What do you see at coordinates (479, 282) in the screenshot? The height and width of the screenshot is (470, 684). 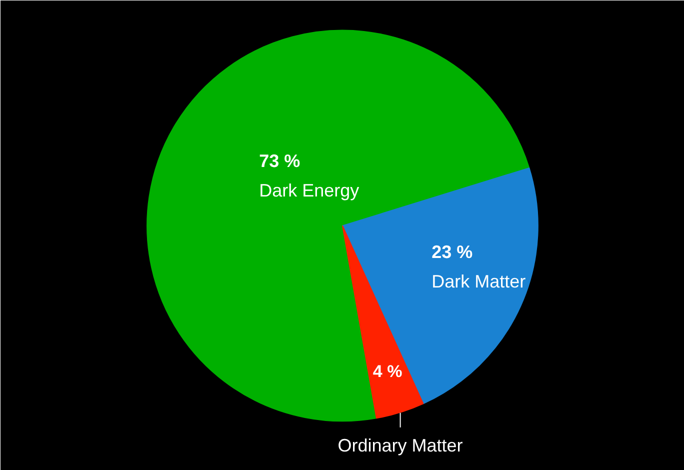 I see `slice-label: Dark Matter` at bounding box center [479, 282].